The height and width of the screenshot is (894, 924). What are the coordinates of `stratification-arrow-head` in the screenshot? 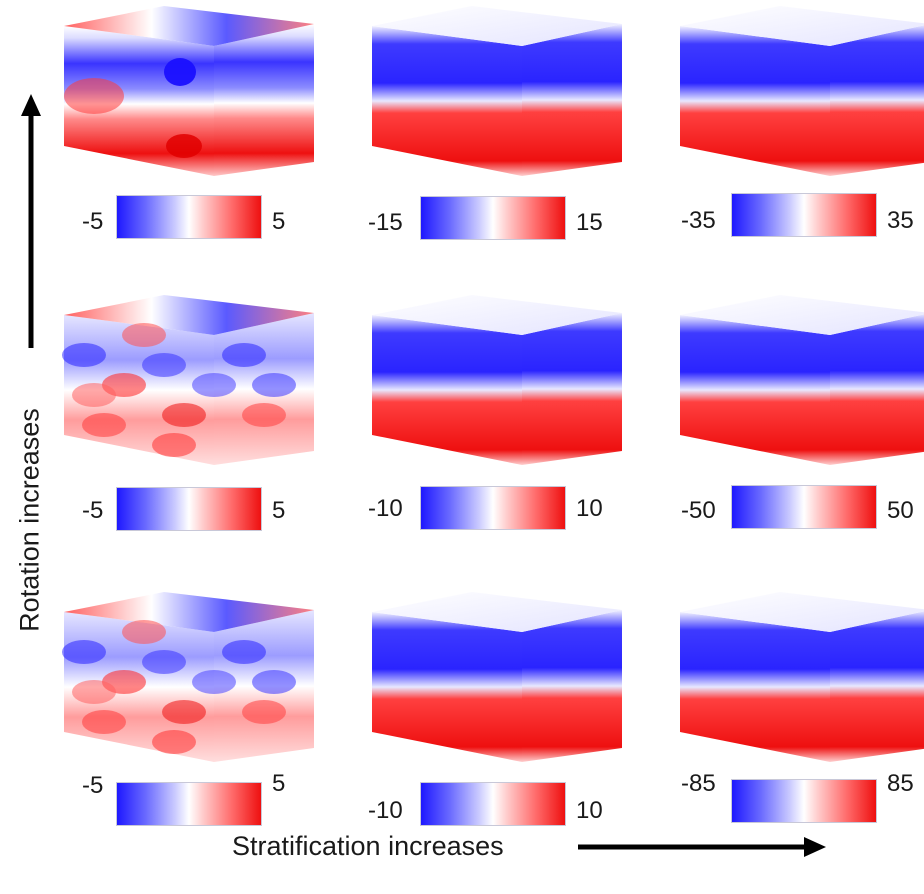 It's located at (815, 847).